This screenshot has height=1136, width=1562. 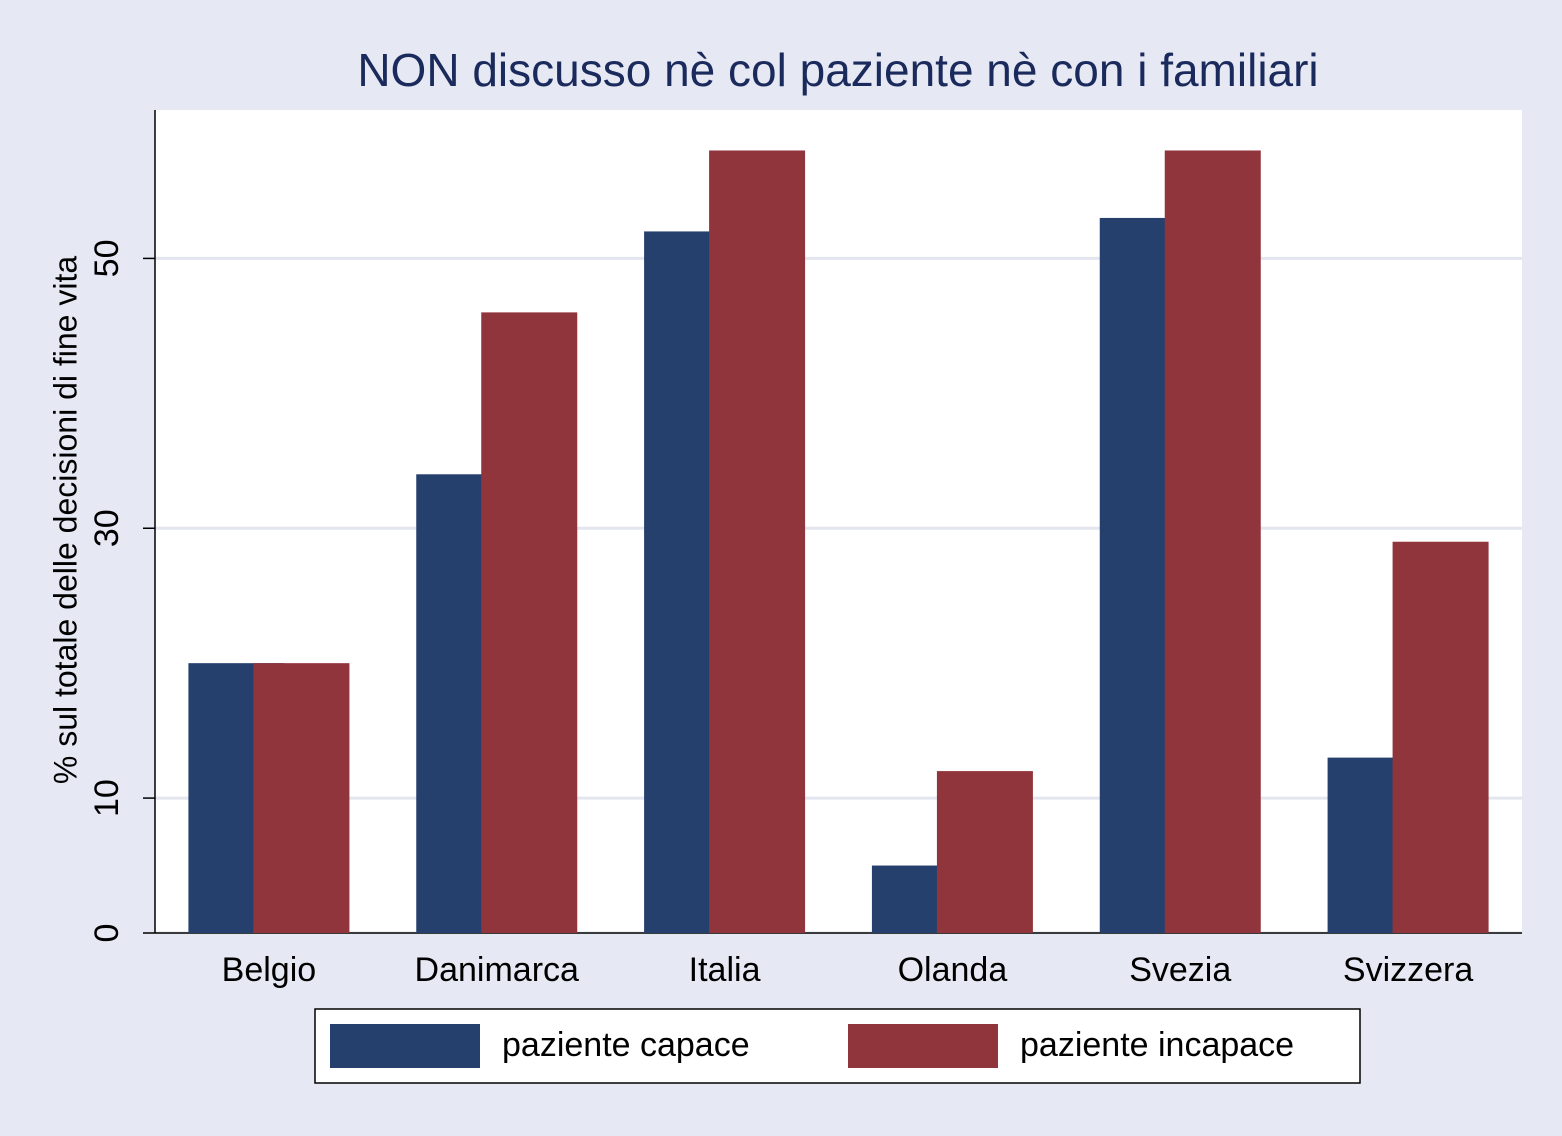 I want to click on y-tick-label: 10, so click(x=107, y=798).